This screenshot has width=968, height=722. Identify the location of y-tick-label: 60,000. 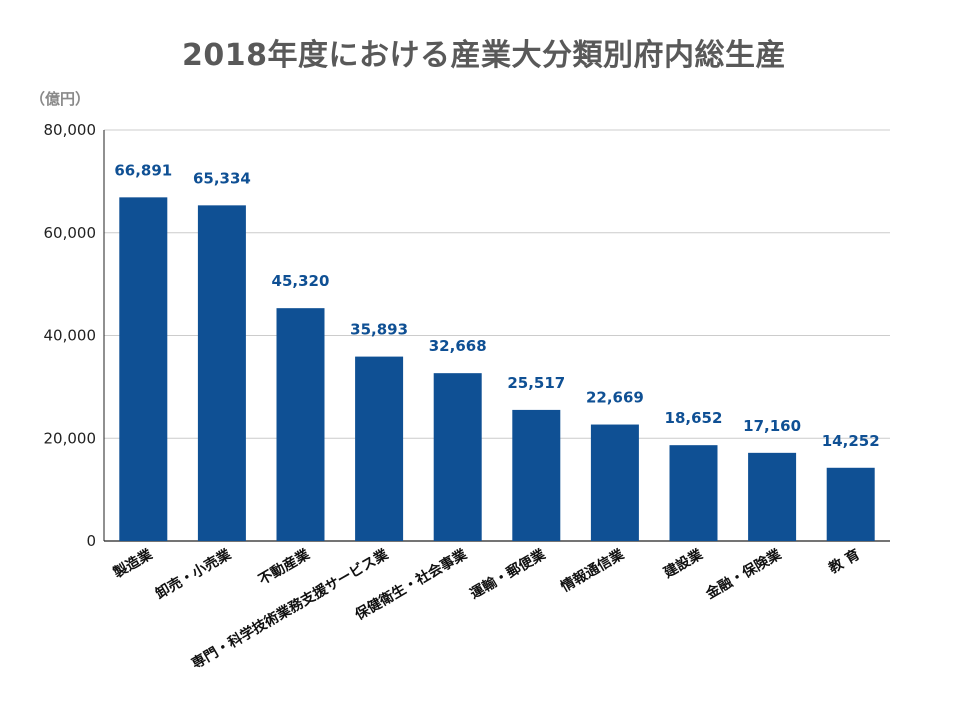
(70, 233).